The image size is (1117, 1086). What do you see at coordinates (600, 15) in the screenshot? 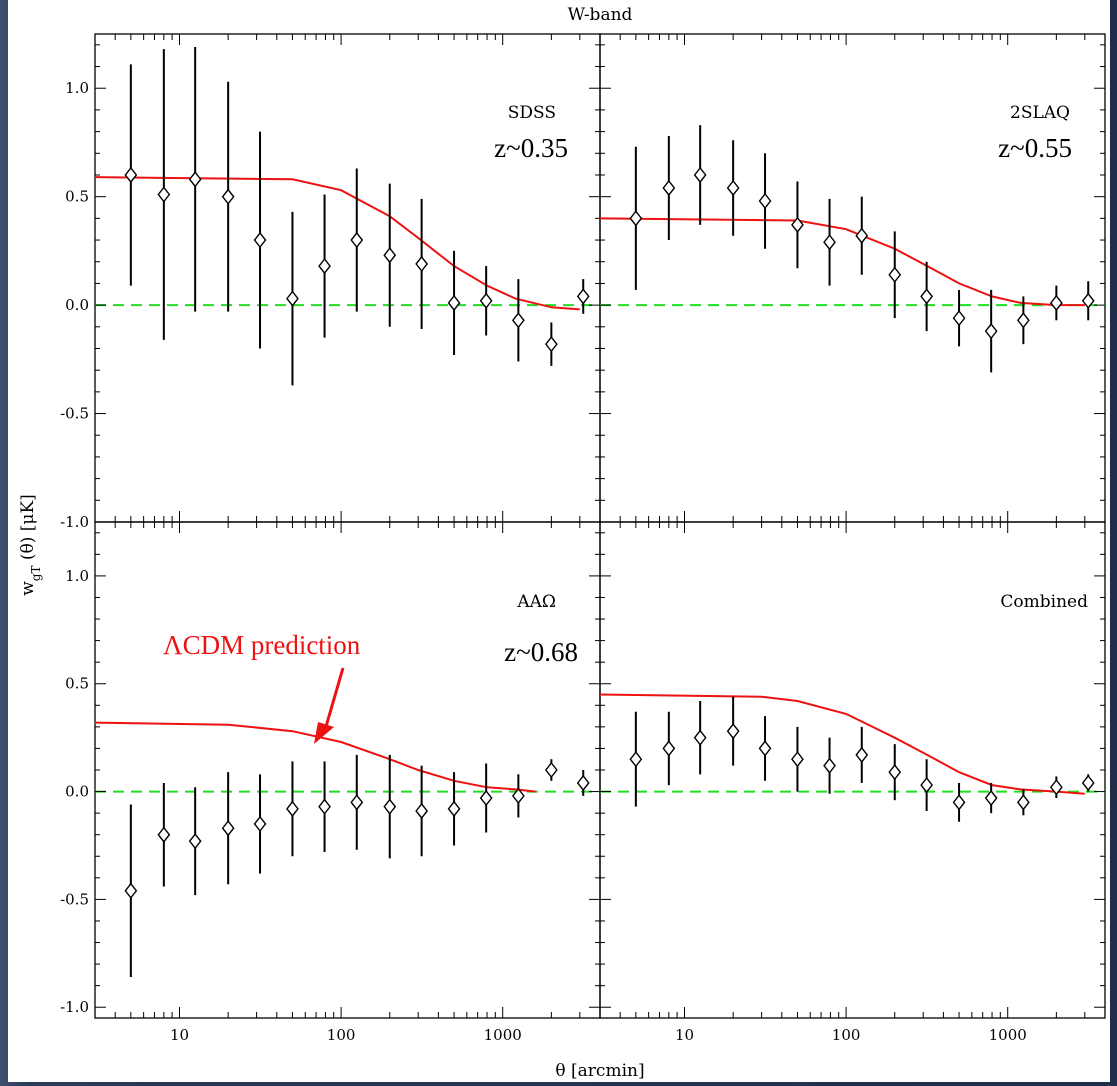
I see `figure-title: W-band` at bounding box center [600, 15].